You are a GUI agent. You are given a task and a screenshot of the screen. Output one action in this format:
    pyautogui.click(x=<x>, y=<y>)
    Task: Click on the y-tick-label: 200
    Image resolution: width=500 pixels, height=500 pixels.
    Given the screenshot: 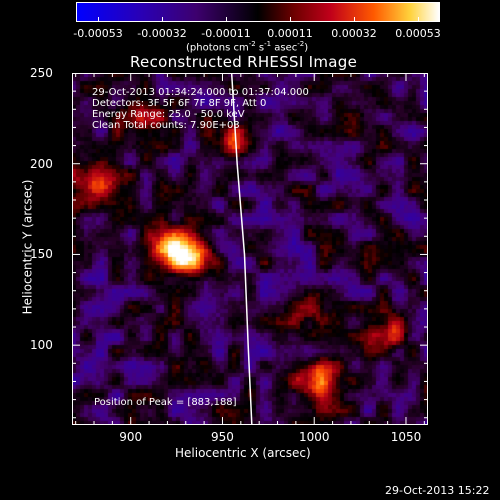 What is the action you would take?
    pyautogui.click(x=41, y=163)
    